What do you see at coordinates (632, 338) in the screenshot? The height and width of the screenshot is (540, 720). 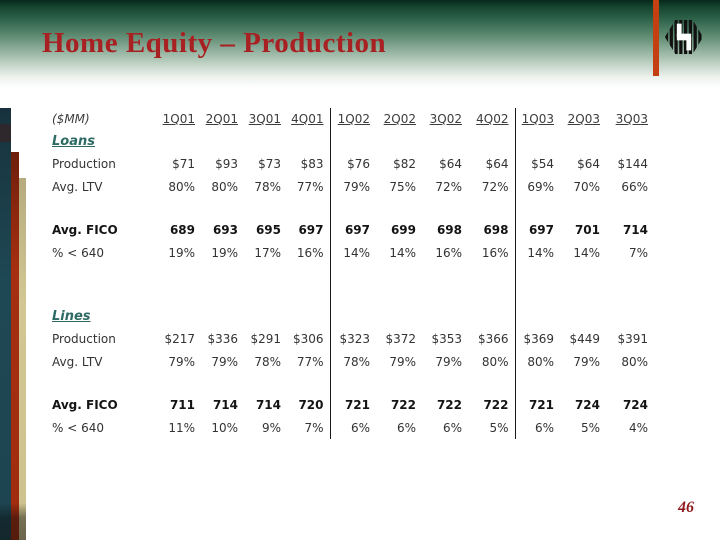 I see `value-cell: $391` at bounding box center [632, 338].